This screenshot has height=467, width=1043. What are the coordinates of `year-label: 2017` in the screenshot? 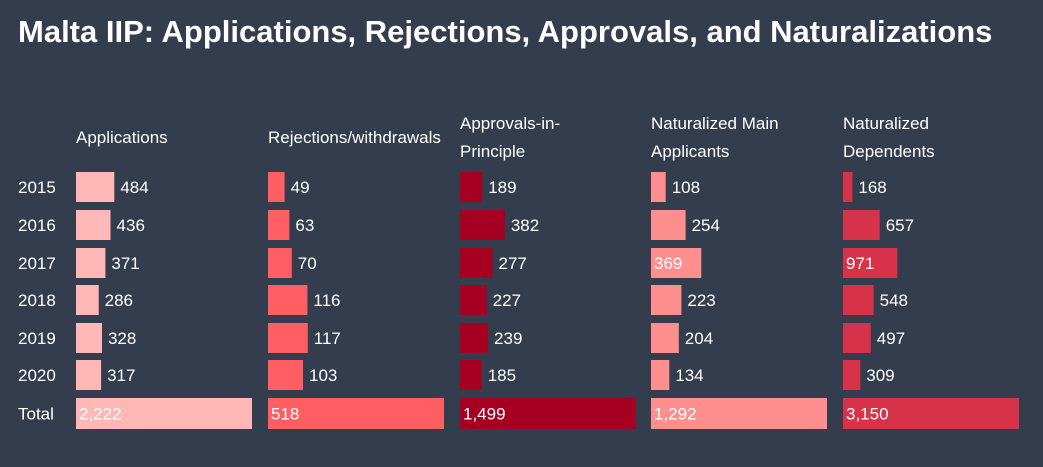 It's located at (37, 263).